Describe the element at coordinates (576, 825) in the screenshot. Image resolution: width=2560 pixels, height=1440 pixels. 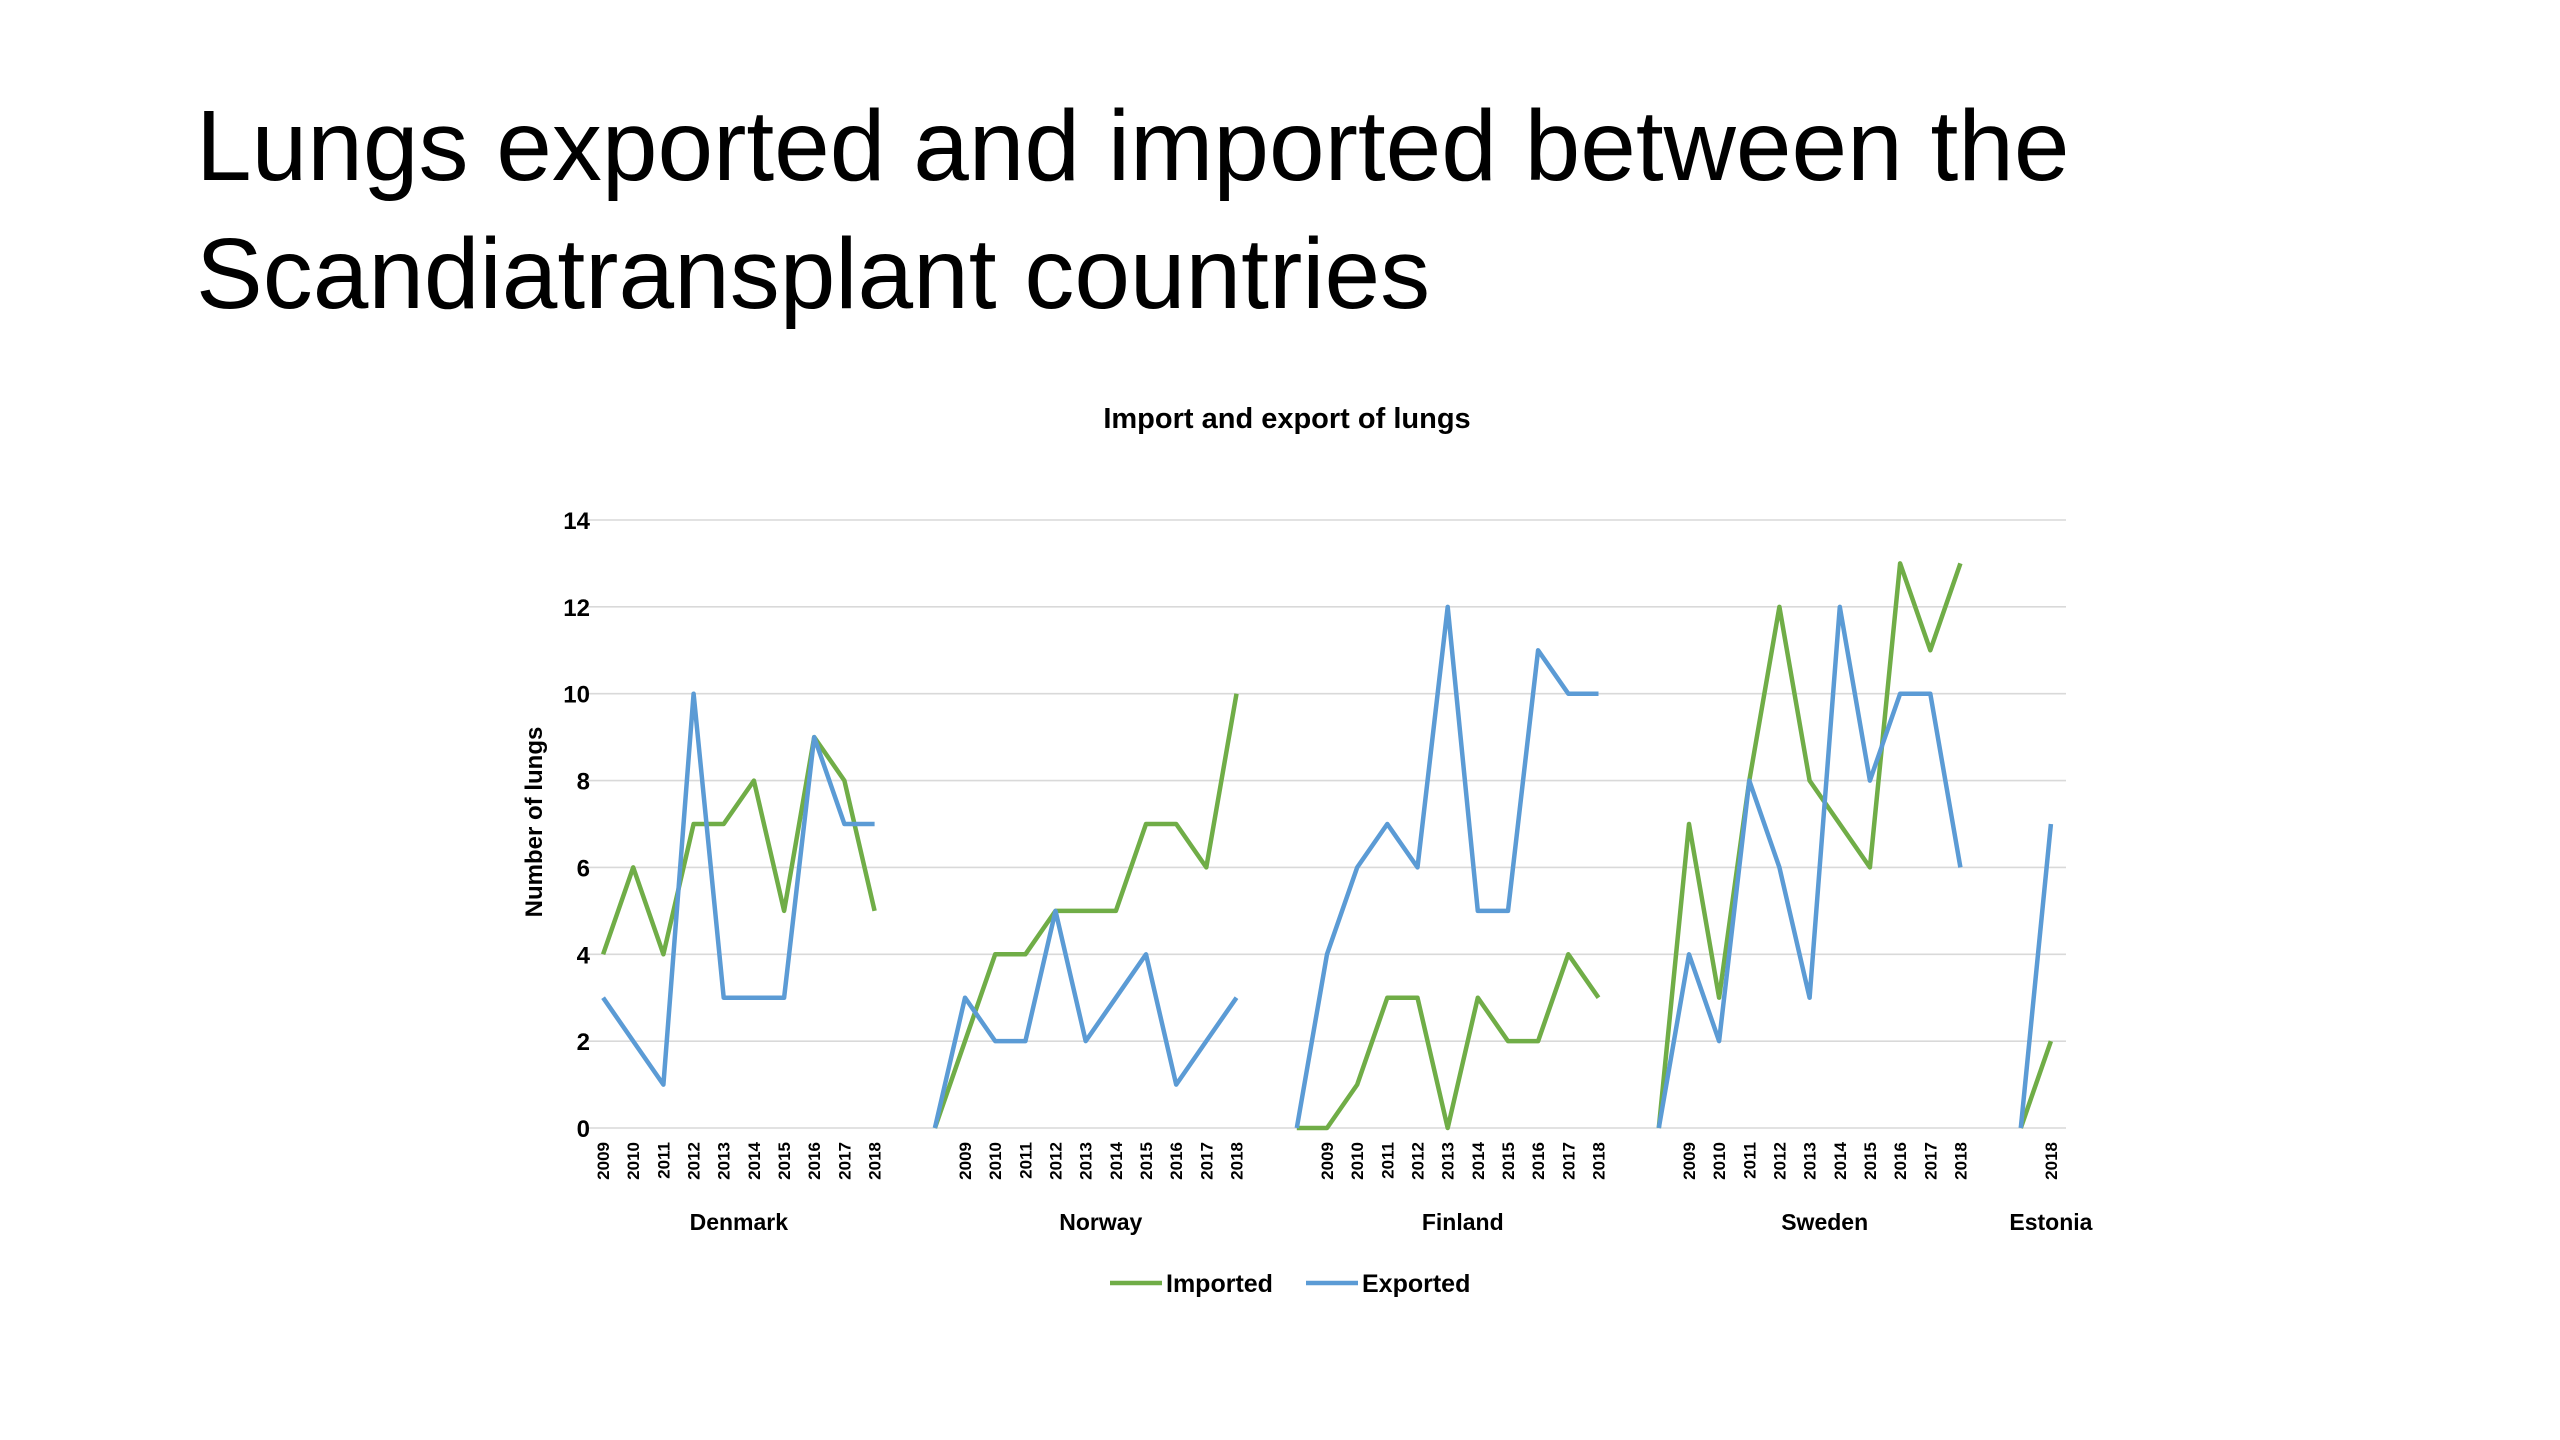
I see `y-axis-ticks: 0 2 4 6 8 10 12 14` at that location.